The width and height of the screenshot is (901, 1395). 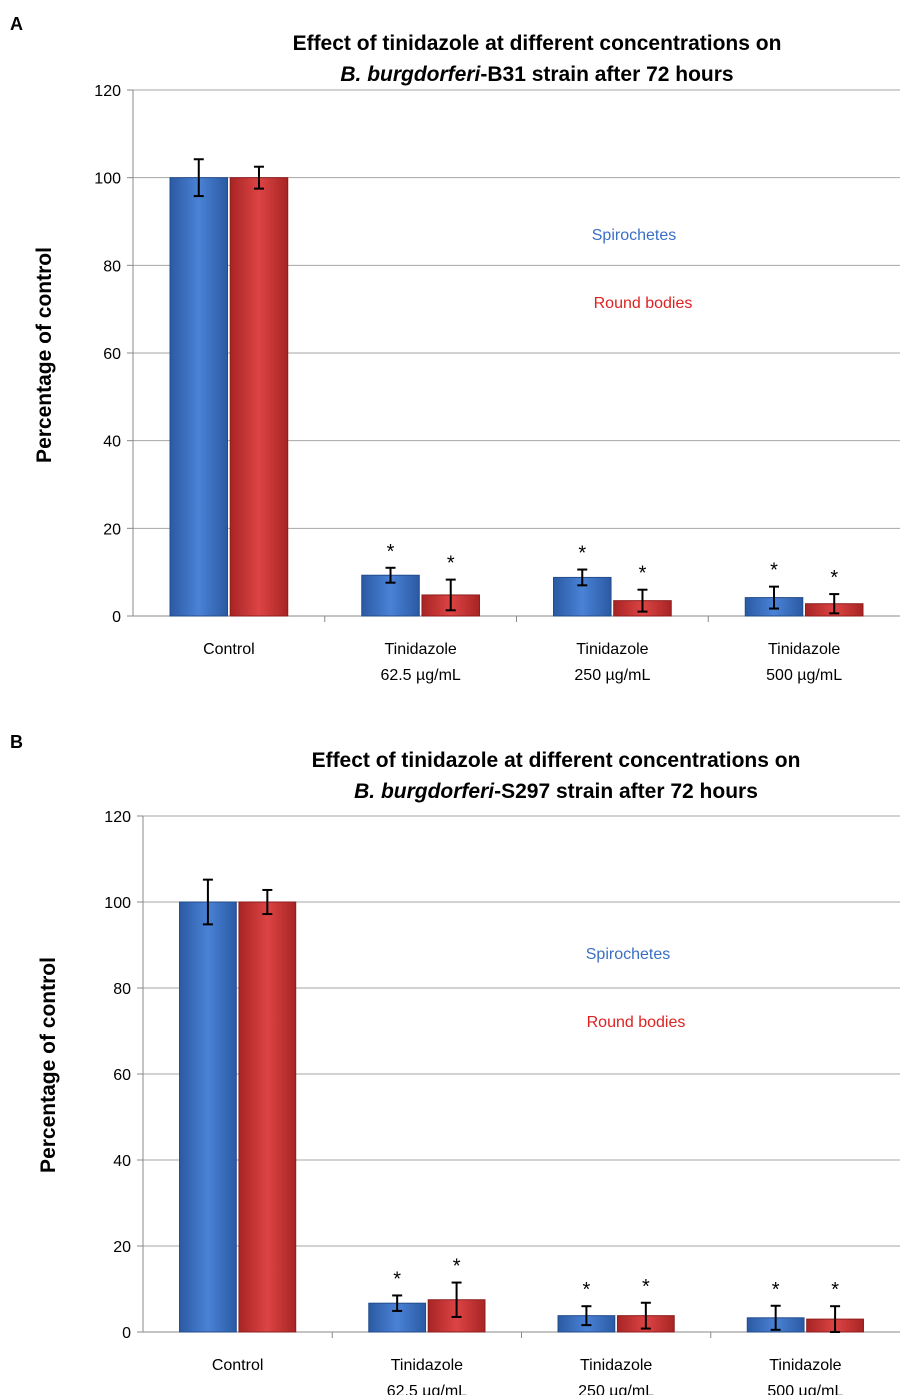 I want to click on panel-label: B, so click(x=16, y=742).